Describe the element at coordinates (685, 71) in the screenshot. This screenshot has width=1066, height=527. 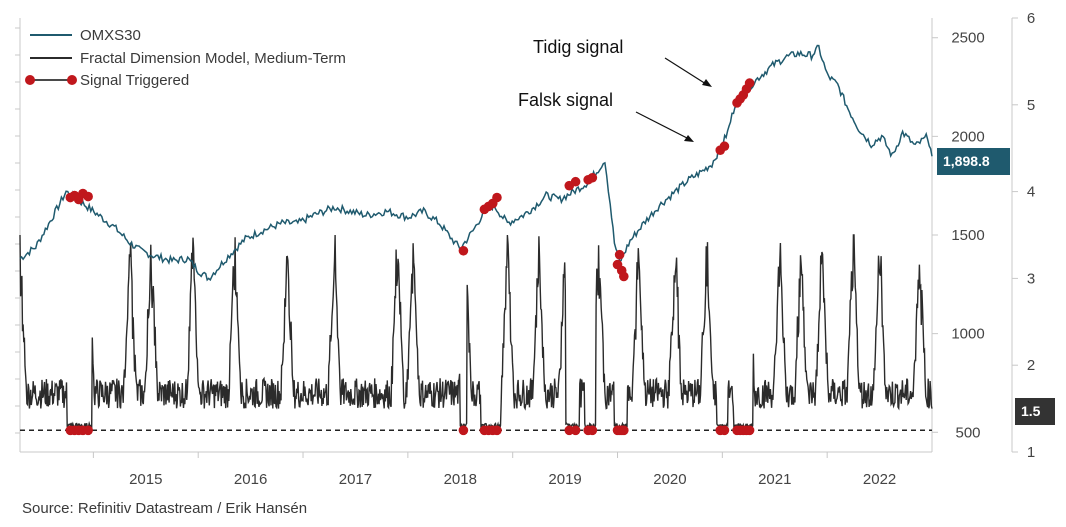
I see `annotation-tidig-arrow` at that location.